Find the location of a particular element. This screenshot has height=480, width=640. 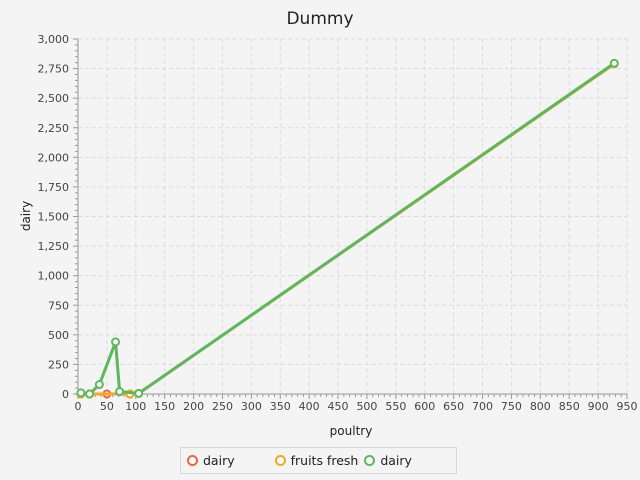

y-tick-label: 0 is located at coordinates (65, 394).